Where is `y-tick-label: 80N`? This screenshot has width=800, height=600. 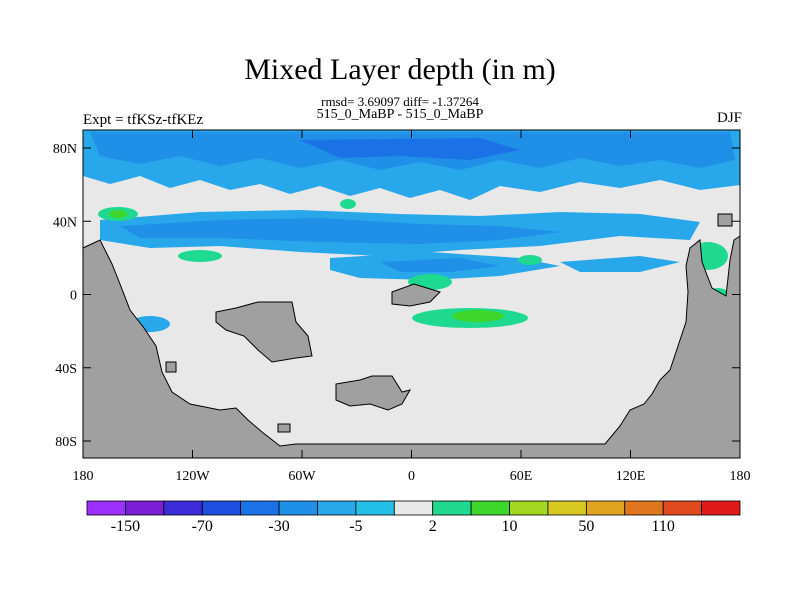
y-tick-label: 80N is located at coordinates (65, 149).